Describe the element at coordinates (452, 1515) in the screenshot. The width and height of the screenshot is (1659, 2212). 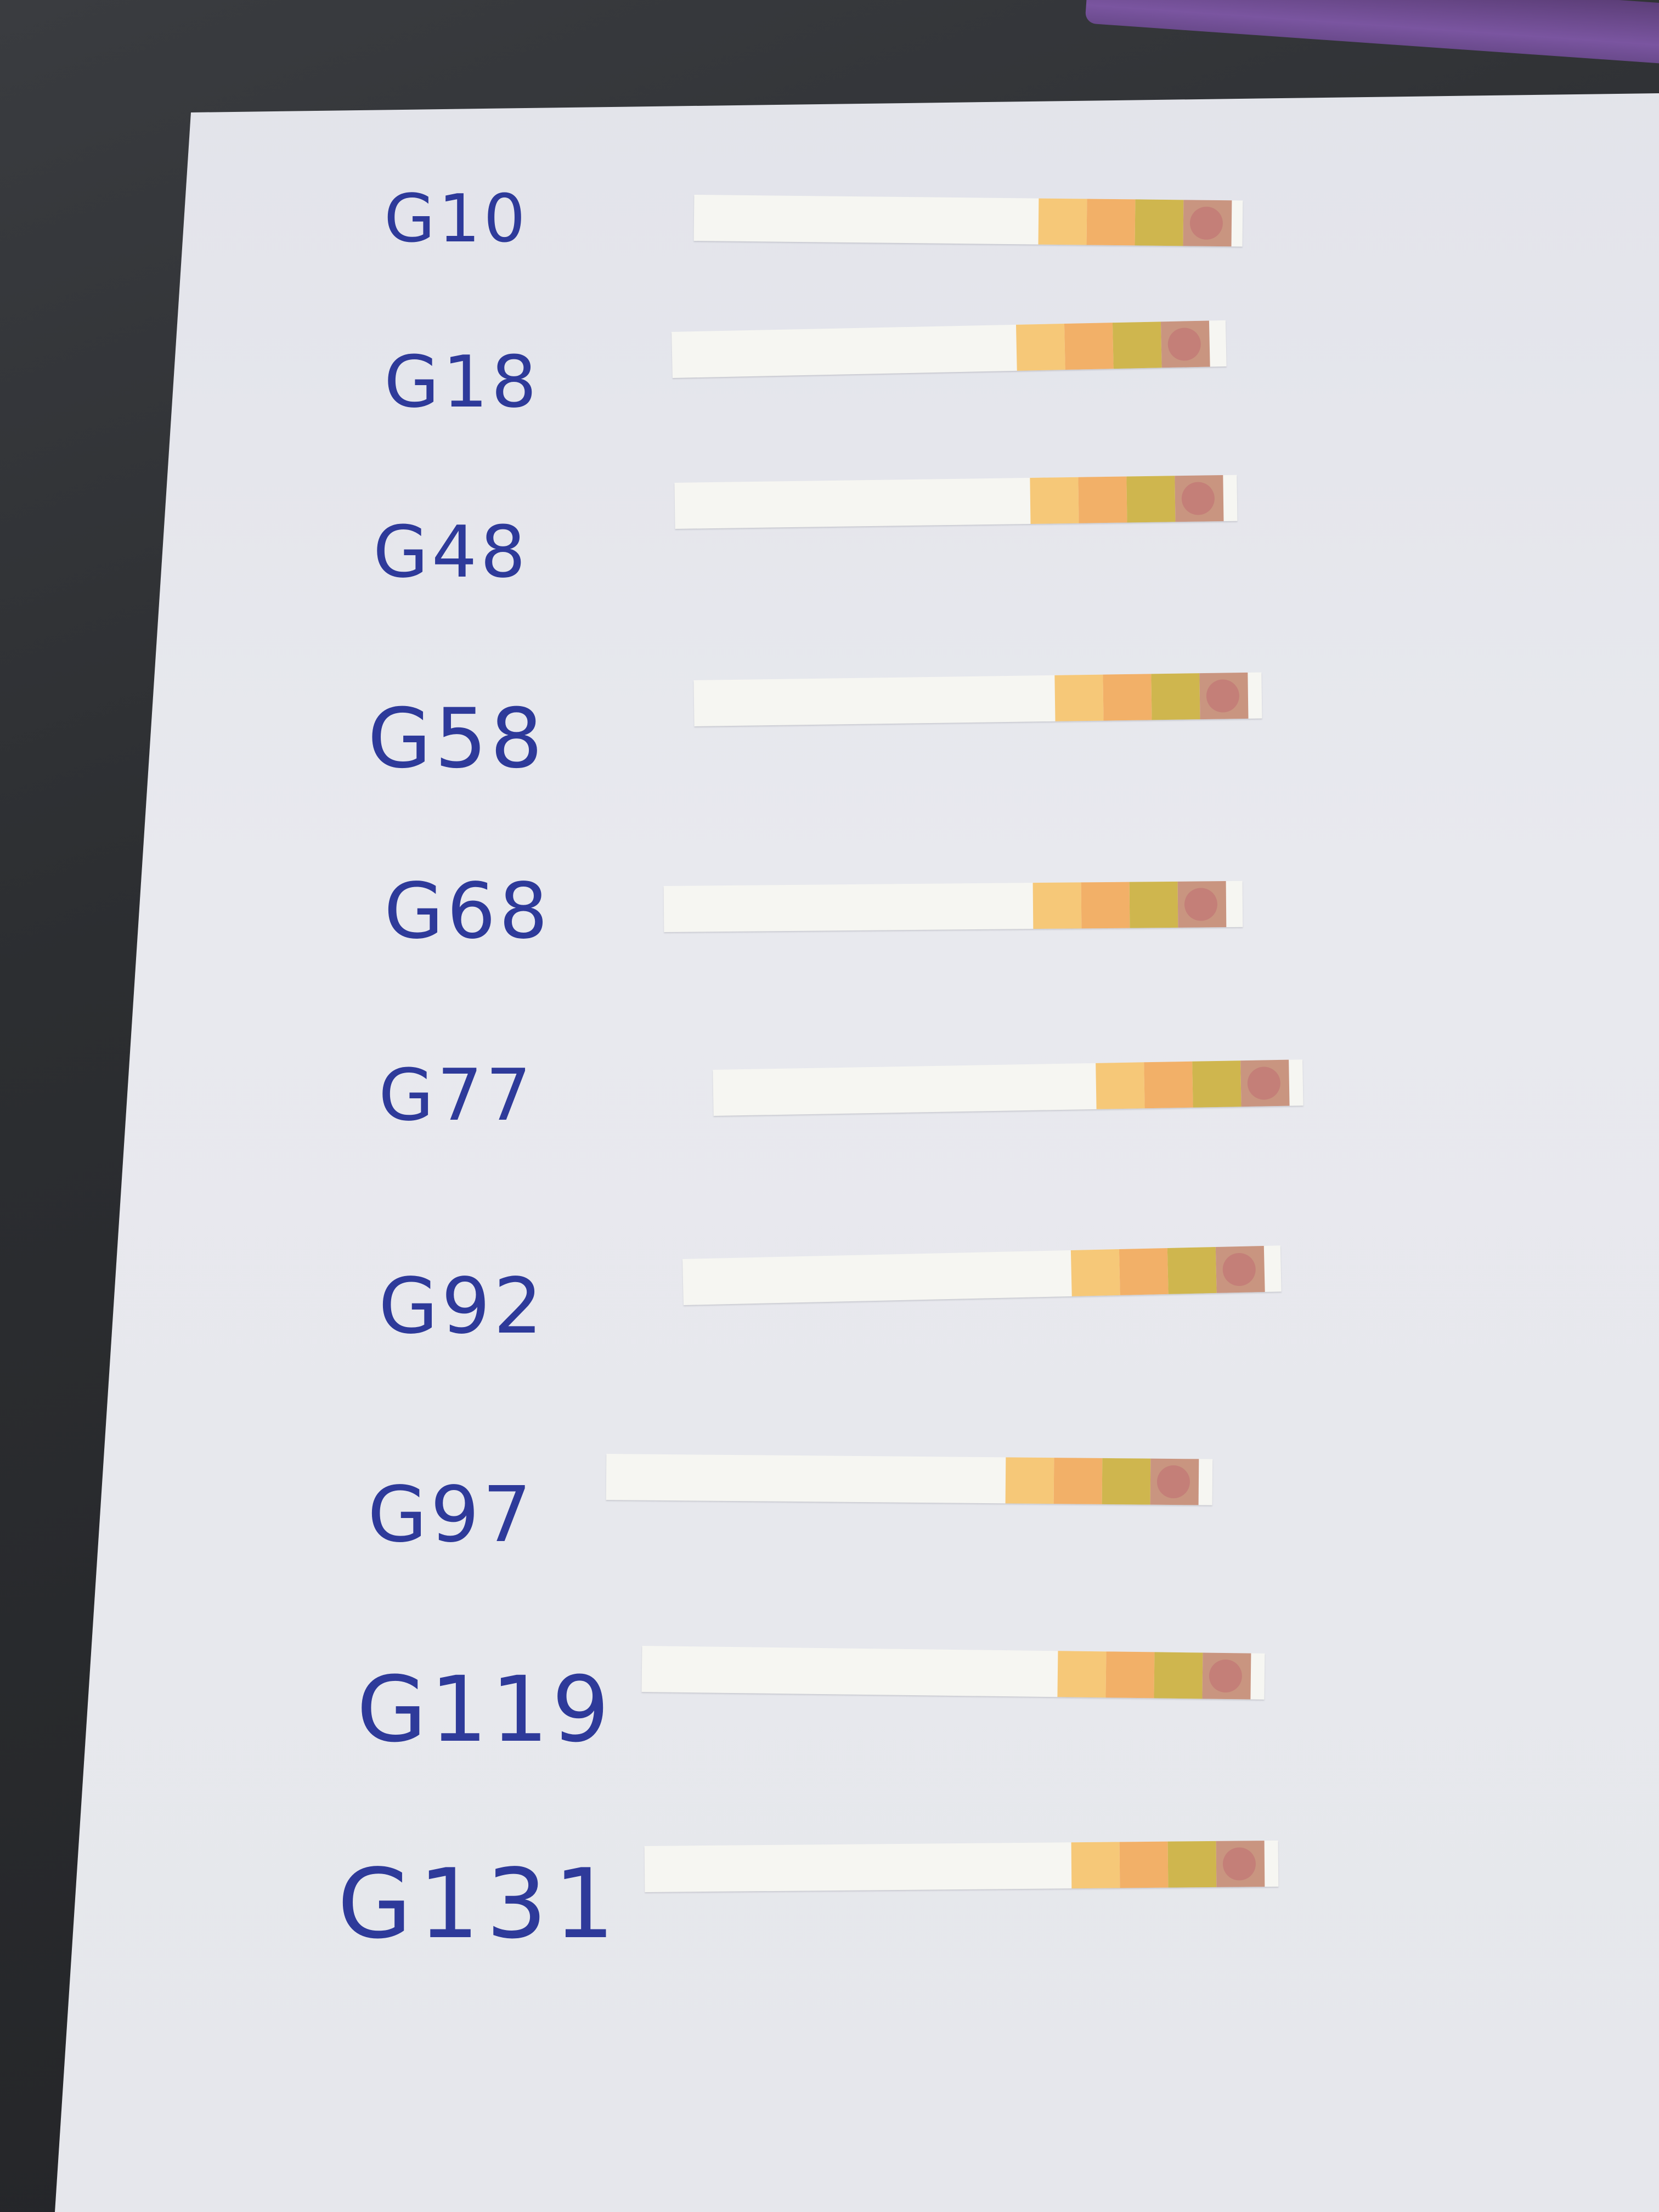
I see `sample-label: G97` at that location.